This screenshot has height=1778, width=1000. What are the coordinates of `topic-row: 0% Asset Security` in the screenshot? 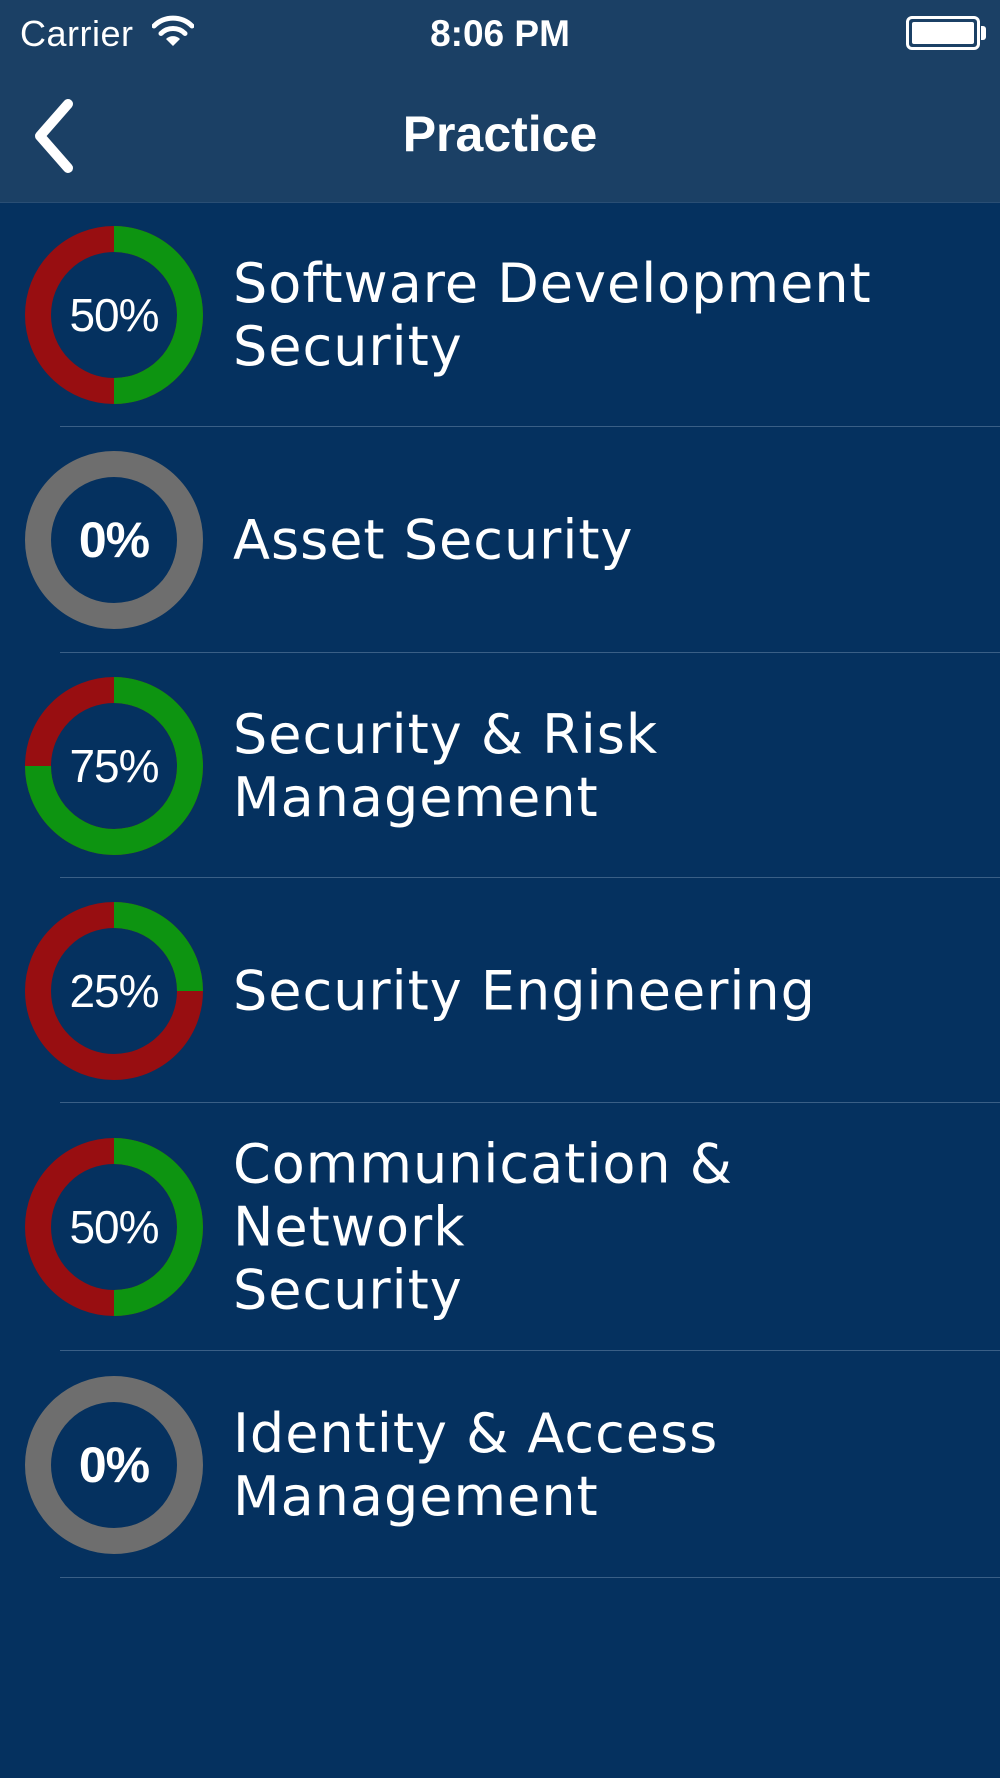 It's located at (500, 540).